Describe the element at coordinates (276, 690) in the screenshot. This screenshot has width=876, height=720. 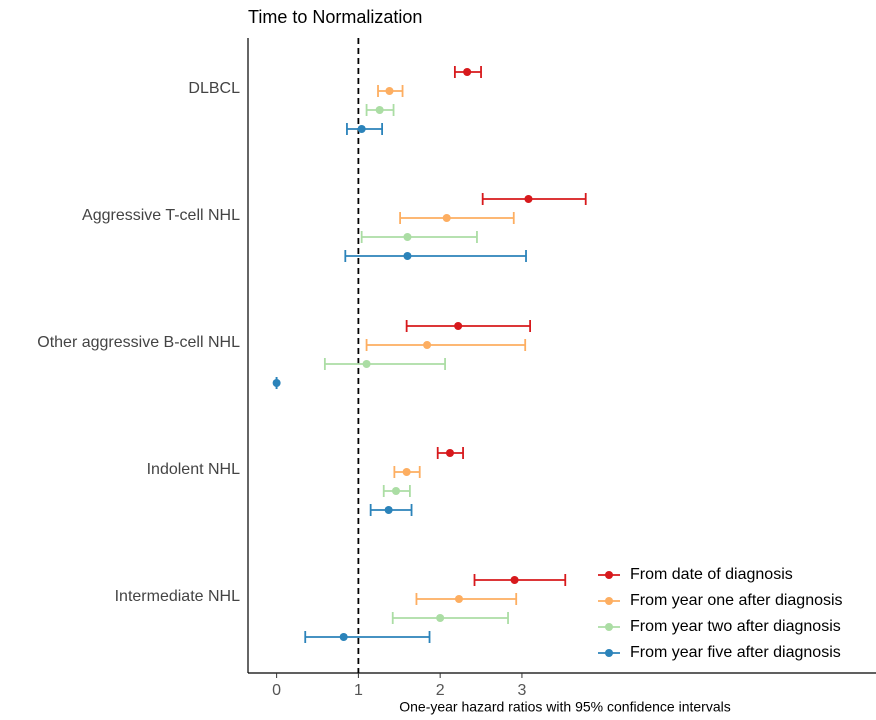
I see `x-tick-label: 0` at that location.